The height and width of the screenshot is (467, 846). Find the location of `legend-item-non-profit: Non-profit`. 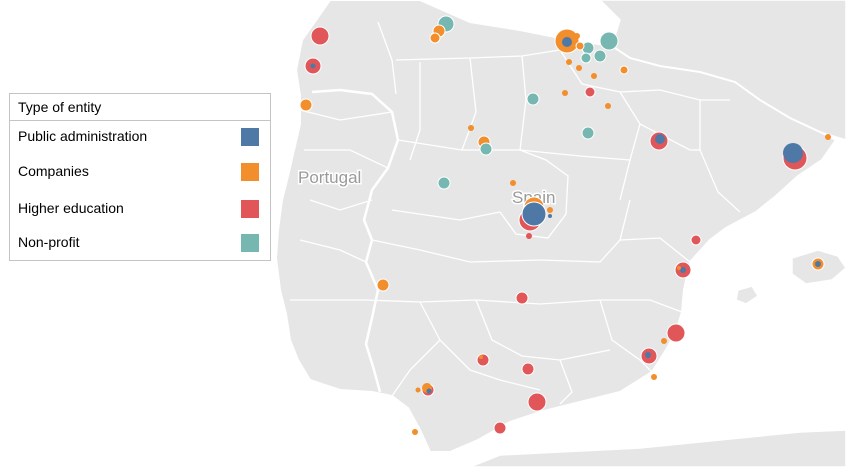

legend-item-non-profit: Non-profit is located at coordinates (140, 243).